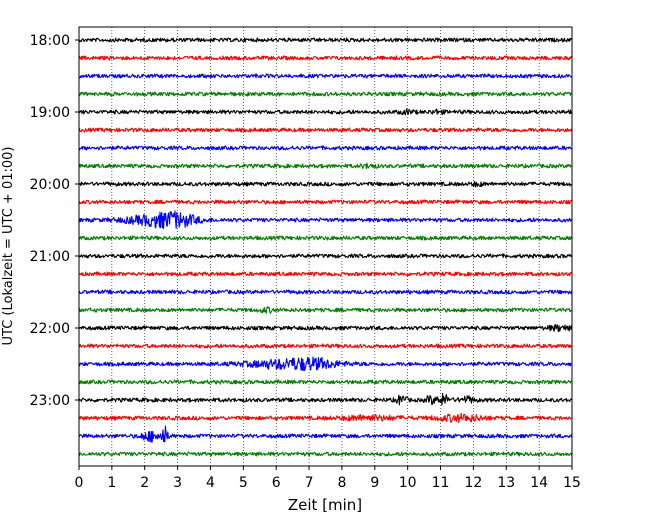 The image size is (650, 520). Describe the element at coordinates (50, 401) in the screenshot. I see `y-tick-label: 23:00` at that location.